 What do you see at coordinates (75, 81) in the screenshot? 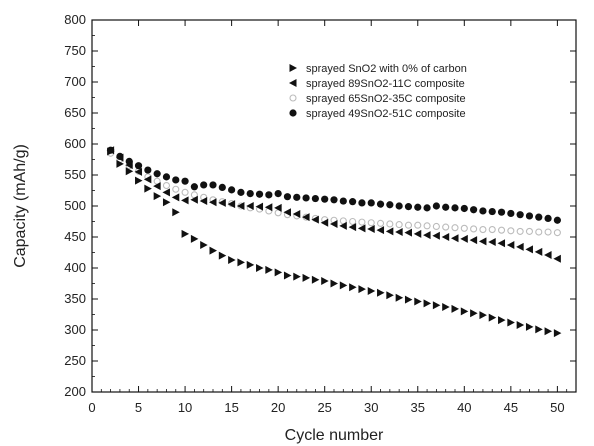
I see `y-tick-label: 700` at bounding box center [75, 81].